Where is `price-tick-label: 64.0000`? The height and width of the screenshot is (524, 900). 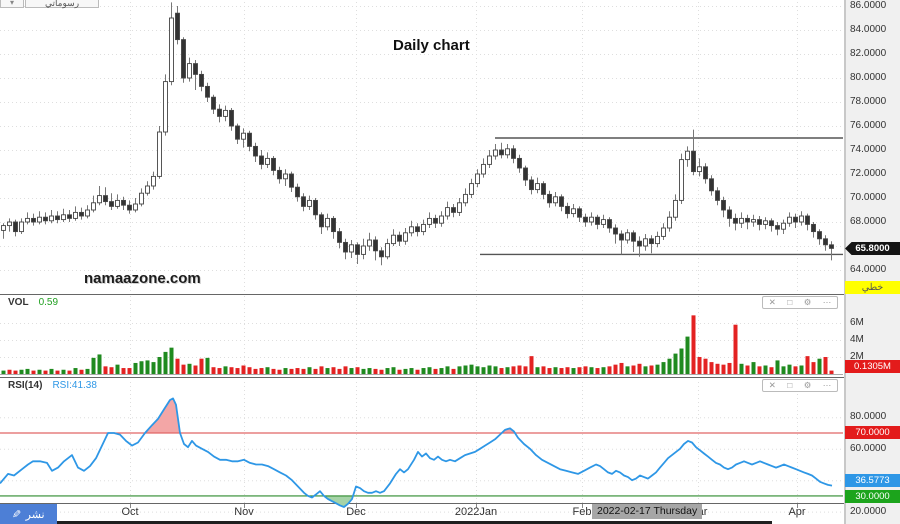
price-tick-label: 64.0000 is located at coordinates (868, 269).